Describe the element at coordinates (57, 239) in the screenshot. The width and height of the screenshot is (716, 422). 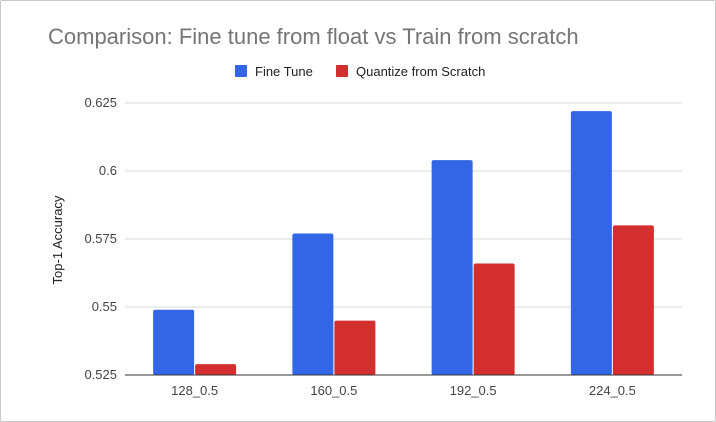
I see `y-axis-label: Top-1 Accuracy` at that location.